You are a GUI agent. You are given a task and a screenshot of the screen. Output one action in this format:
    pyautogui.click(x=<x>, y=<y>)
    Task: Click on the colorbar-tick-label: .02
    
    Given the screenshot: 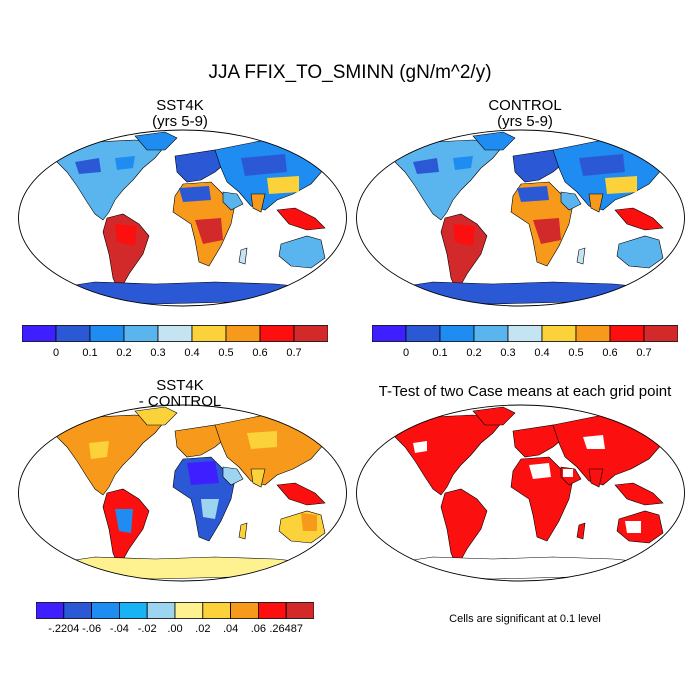 What is the action you would take?
    pyautogui.click(x=203, y=629)
    